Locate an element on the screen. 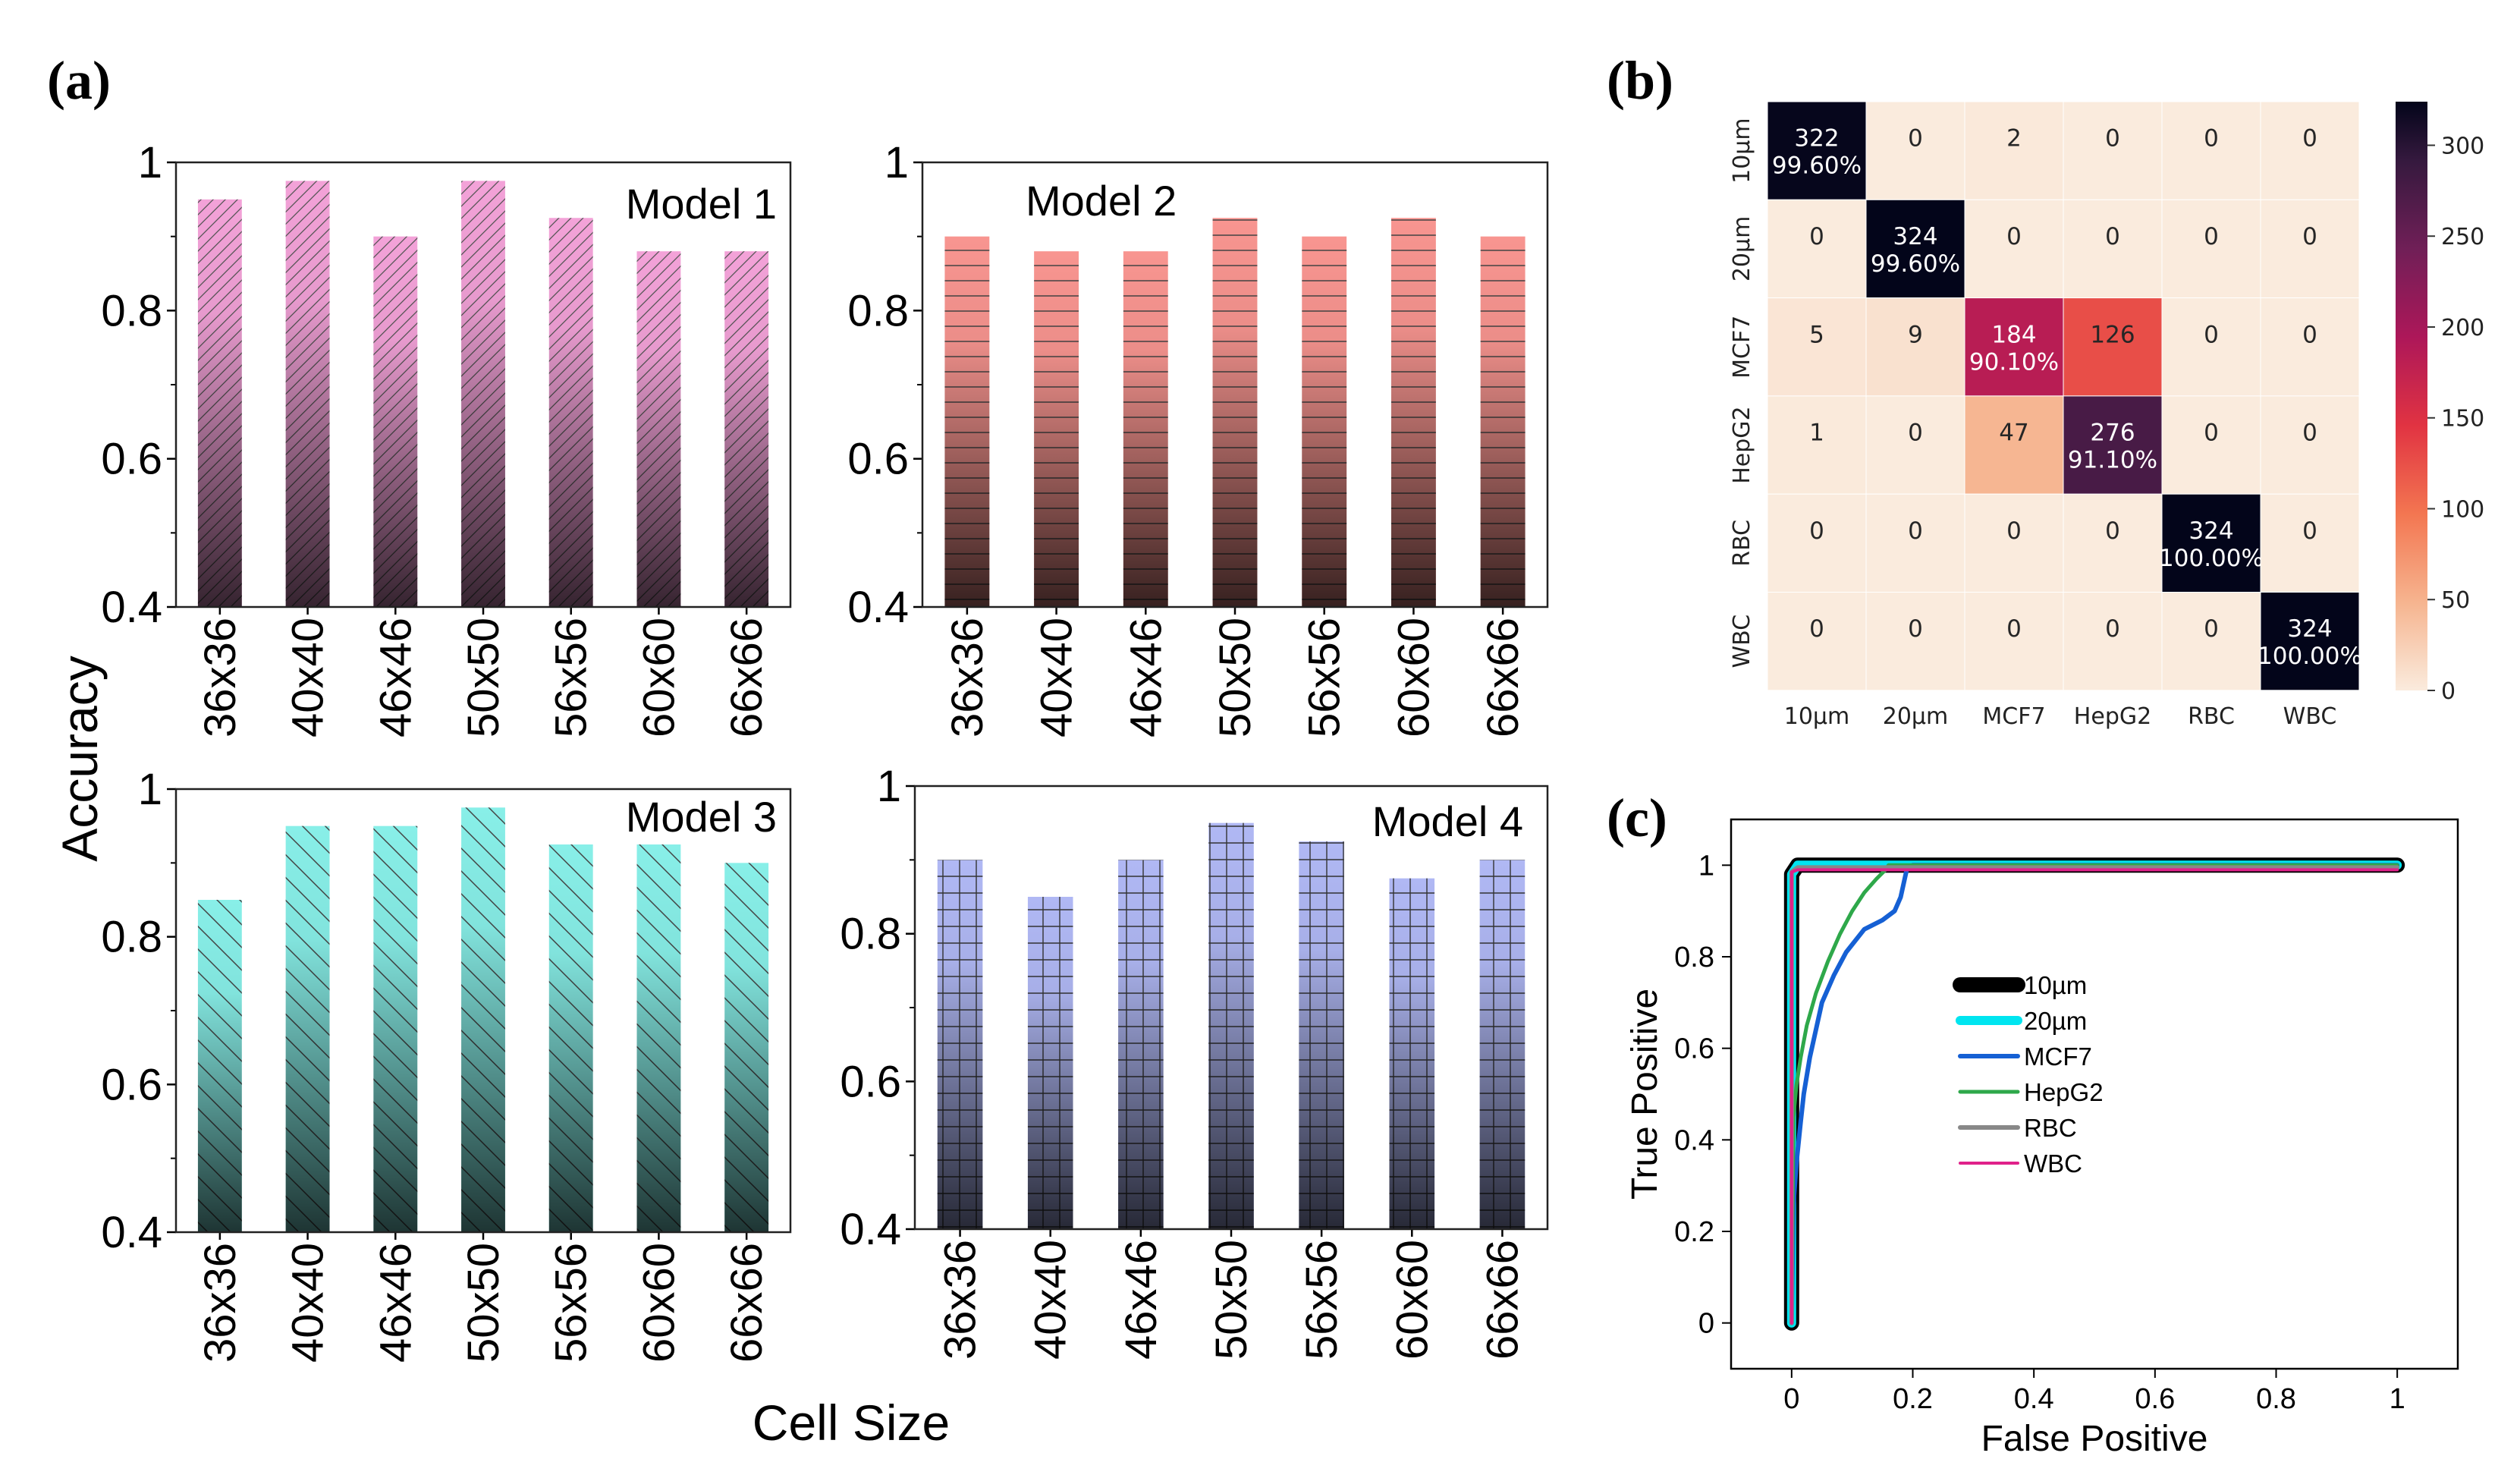  heatmap-row-label: 20µm is located at coordinates (1742, 248).